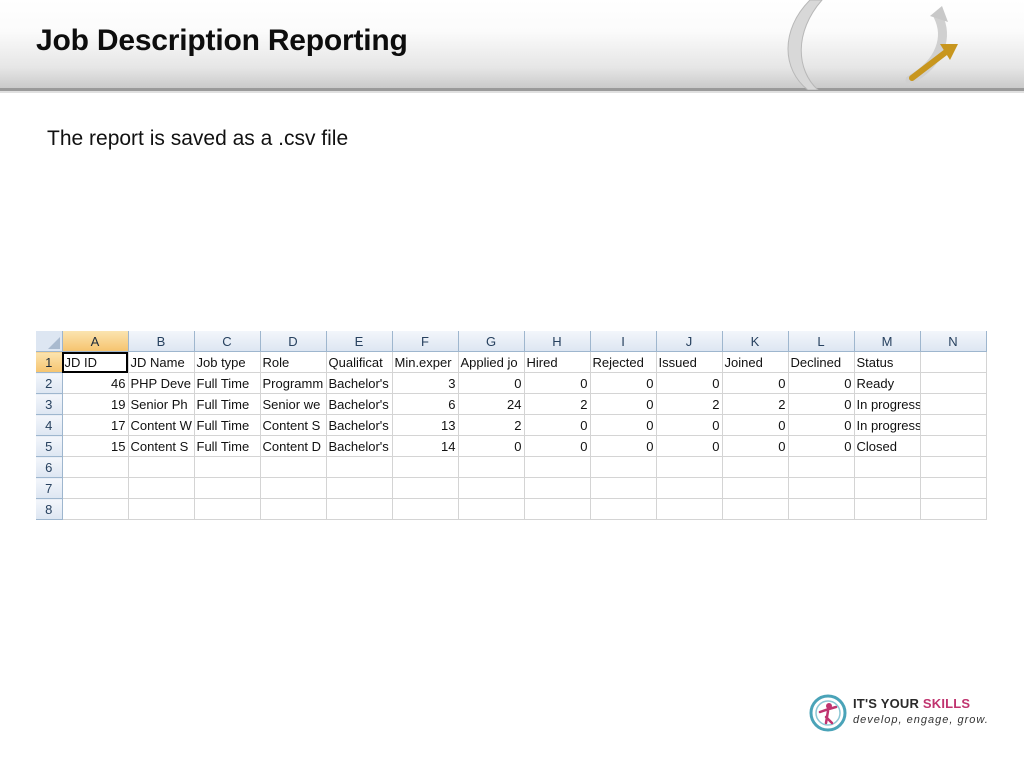 This screenshot has width=1024, height=768. Describe the element at coordinates (425, 404) in the screenshot. I see `cell-f3: 6` at that location.